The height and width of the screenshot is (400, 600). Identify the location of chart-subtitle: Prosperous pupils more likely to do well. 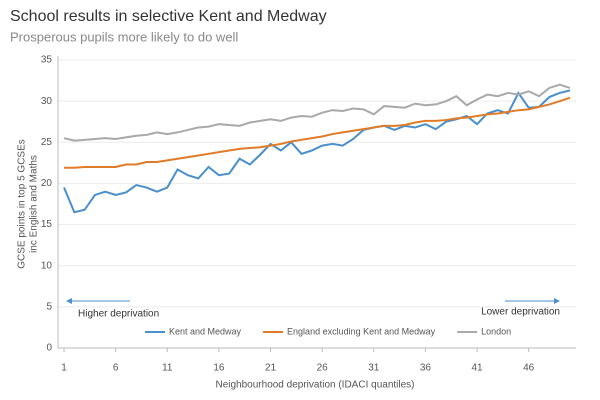
(124, 36).